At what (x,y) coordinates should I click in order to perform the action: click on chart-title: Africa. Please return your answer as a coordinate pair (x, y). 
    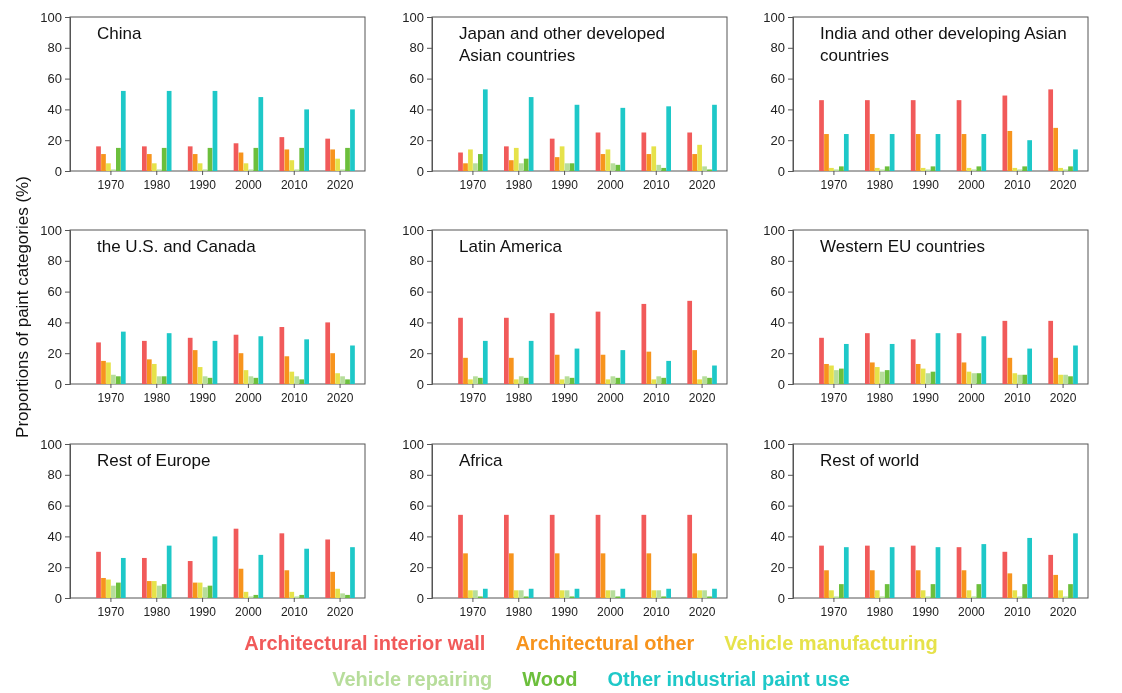
    Looking at the image, I should click on (481, 460).